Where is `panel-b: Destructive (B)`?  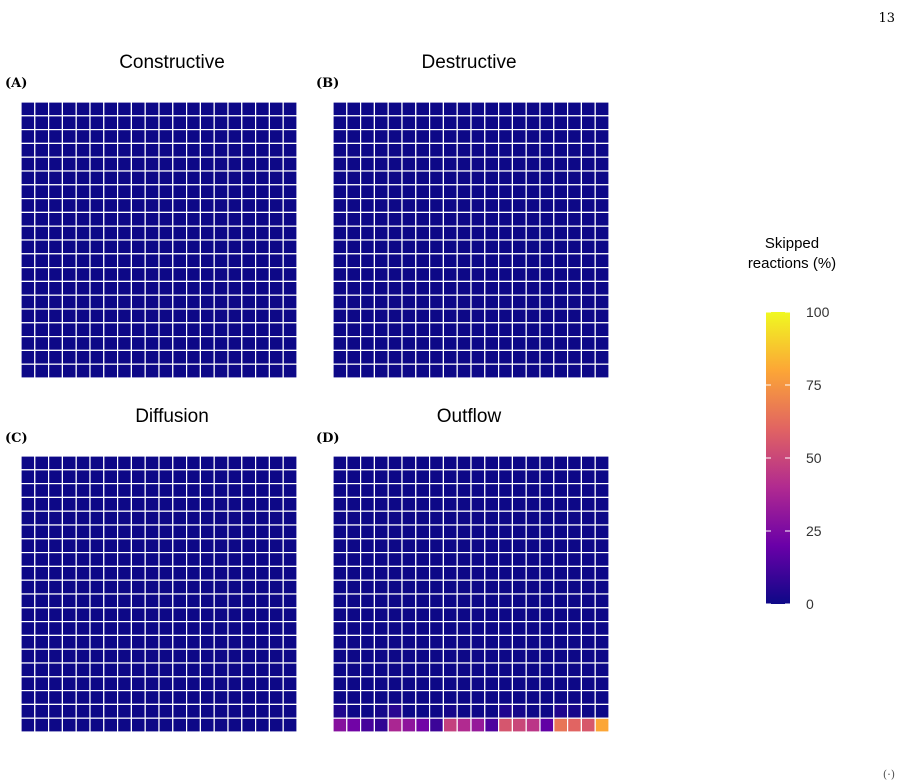 panel-b: Destructive (B) is located at coordinates (463, 215).